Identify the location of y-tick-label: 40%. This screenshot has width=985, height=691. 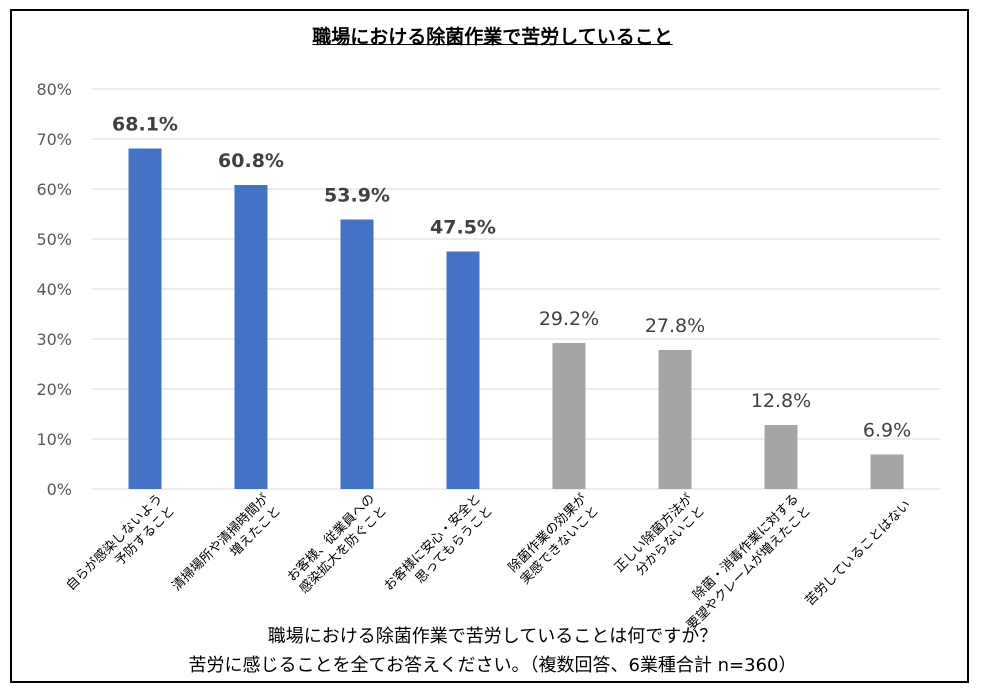
(54, 289).